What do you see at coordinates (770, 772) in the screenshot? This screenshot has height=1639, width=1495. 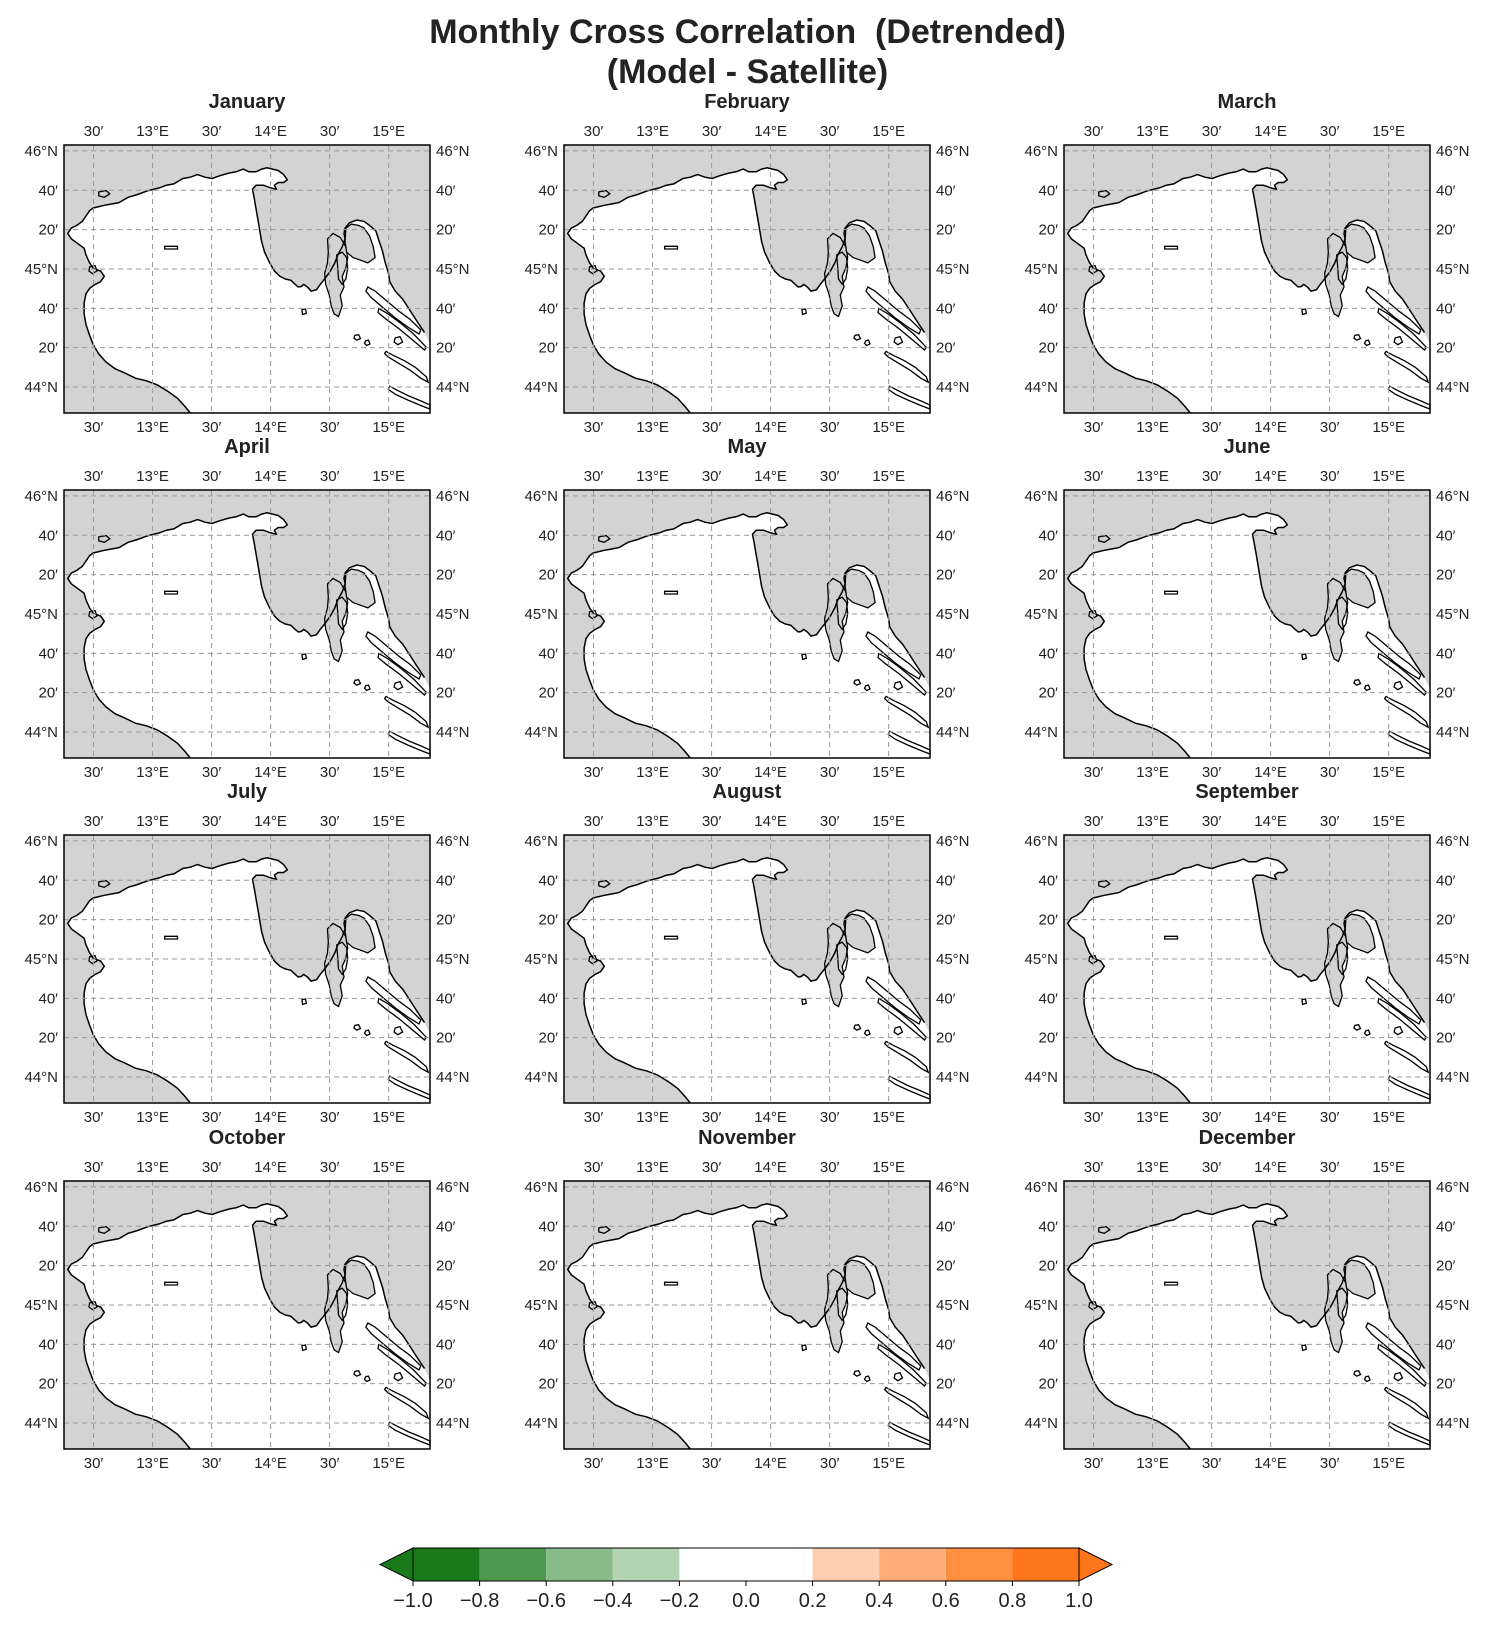 I see `lon-tick-label-bottom: 14°E` at bounding box center [770, 772].